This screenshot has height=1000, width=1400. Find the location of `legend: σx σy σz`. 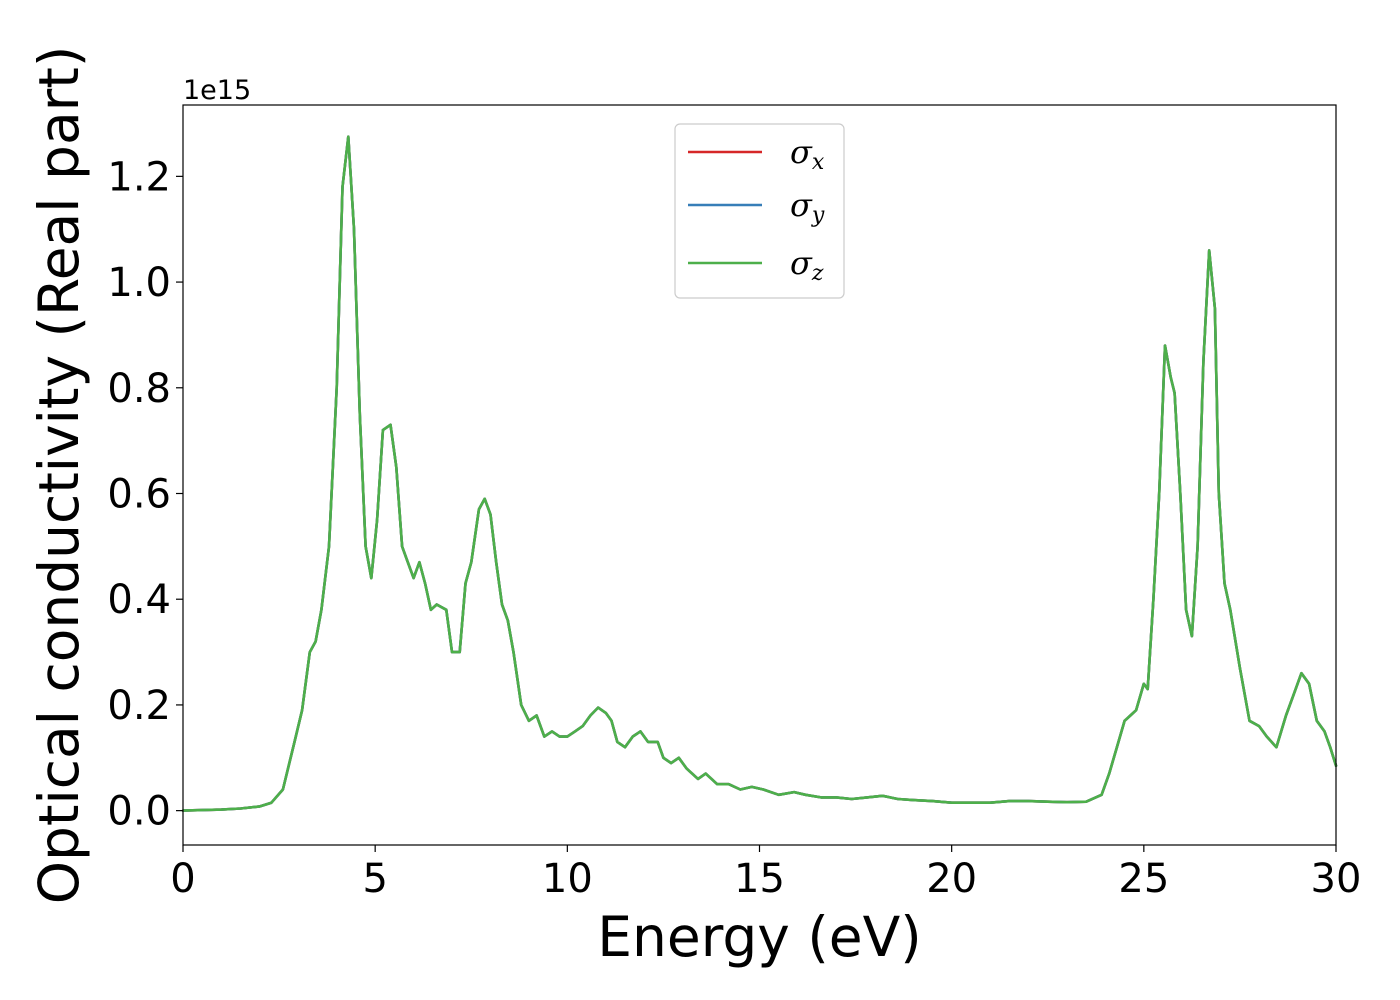

legend: σx σy σz is located at coordinates (759, 211).